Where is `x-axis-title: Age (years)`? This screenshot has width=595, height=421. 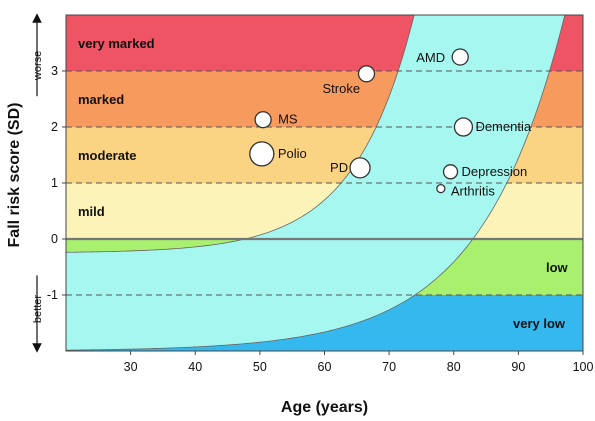 x-axis-title: Age (years) is located at coordinates (324, 407).